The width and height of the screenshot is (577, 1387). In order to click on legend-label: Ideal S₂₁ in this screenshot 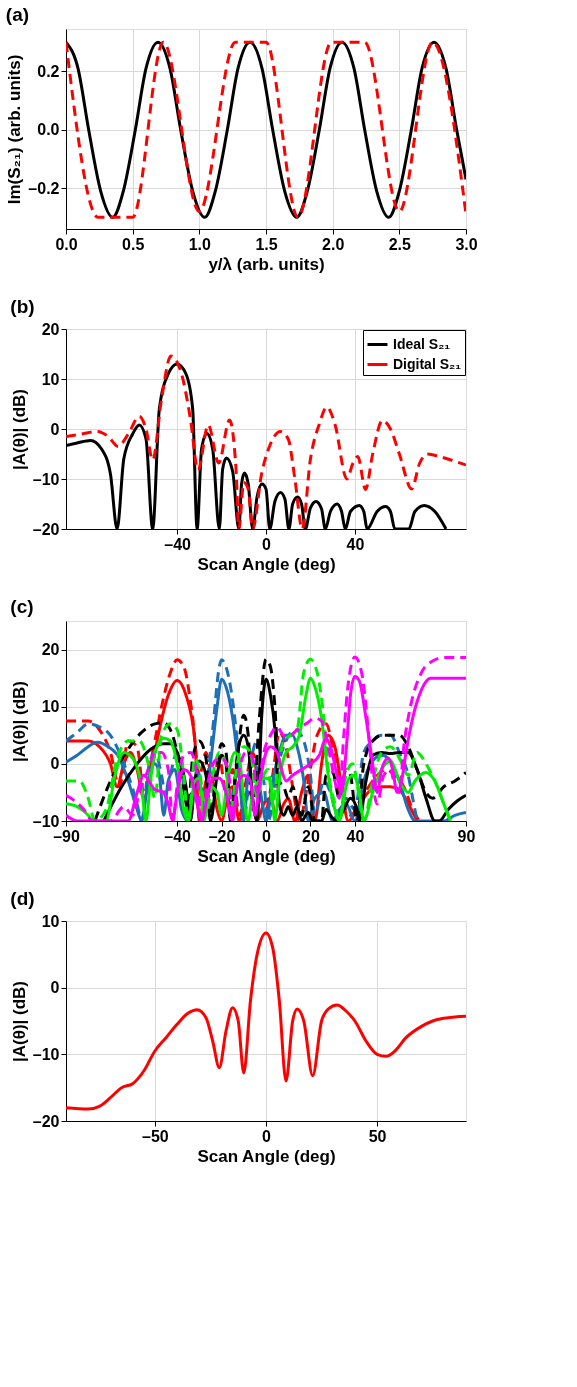, I will do `click(422, 343)`.